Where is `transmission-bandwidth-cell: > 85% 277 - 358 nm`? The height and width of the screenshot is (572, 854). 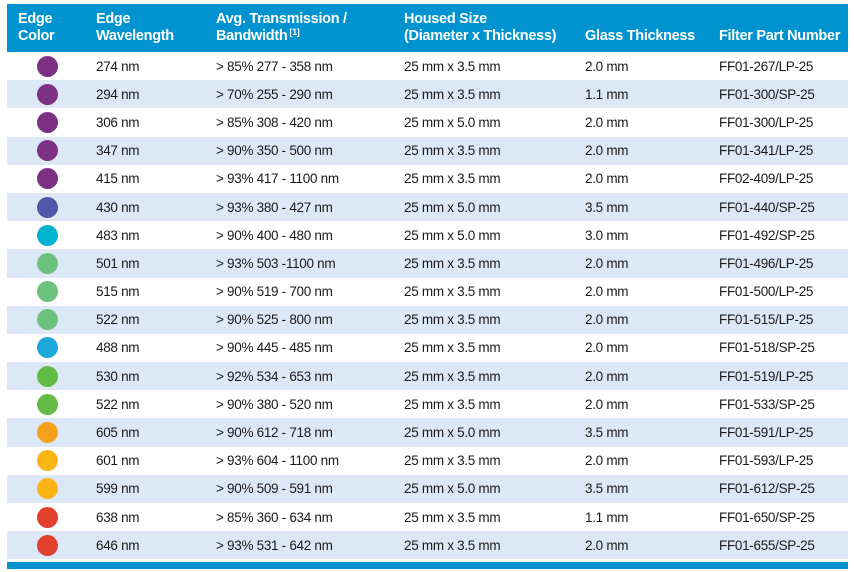 transmission-bandwidth-cell: > 85% 277 - 358 nm is located at coordinates (274, 66).